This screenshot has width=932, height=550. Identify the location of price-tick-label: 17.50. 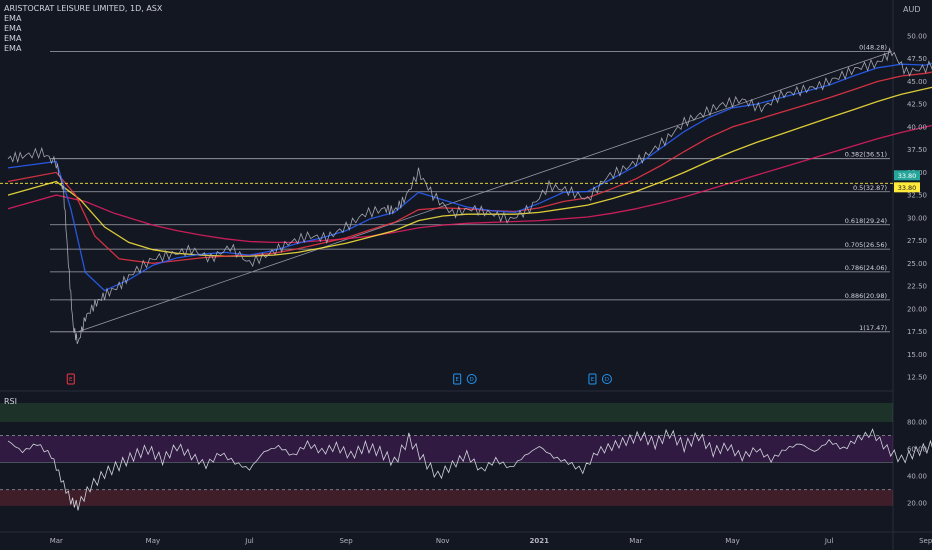
(917, 332).